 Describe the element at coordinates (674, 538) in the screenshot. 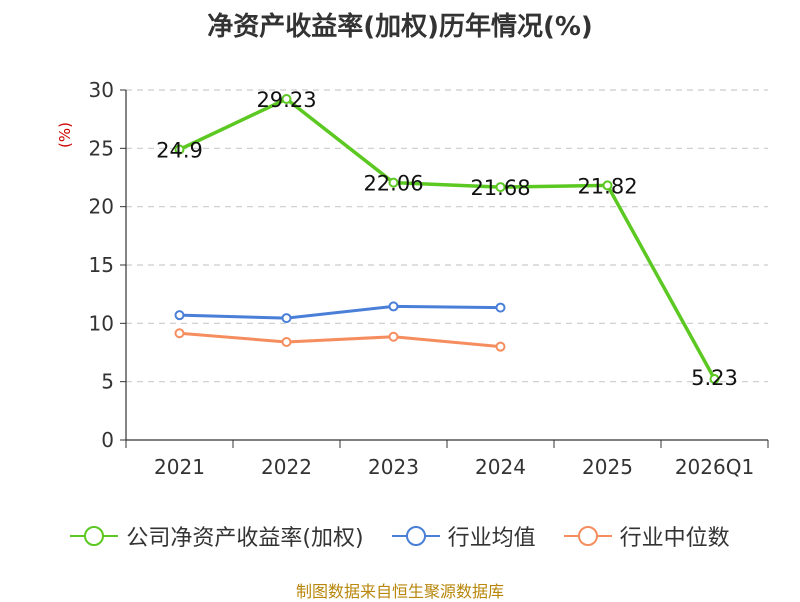

I see `legend-label: 行业中位数` at that location.